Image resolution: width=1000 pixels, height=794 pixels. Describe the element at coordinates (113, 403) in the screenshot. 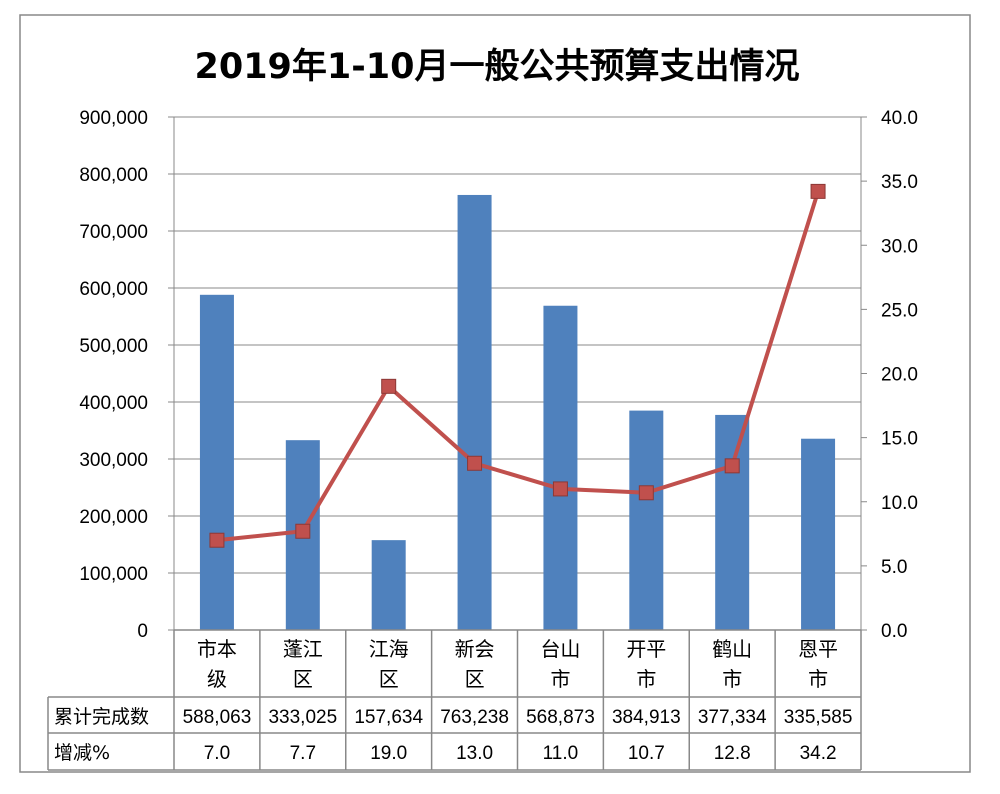

I see `y-left-tick-label: 400,000` at that location.